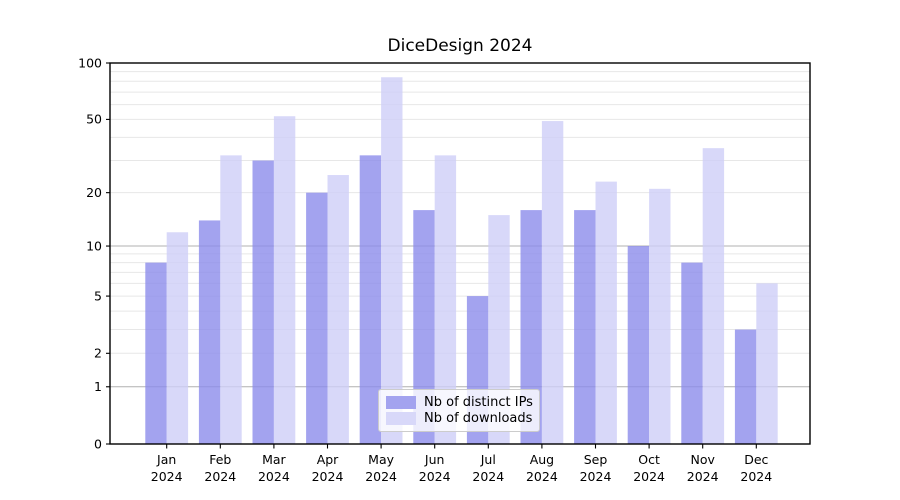 Image resolution: width=900 pixels, height=500 pixels. Describe the element at coordinates (499, 329) in the screenshot. I see `bar-downloads-jul` at that location.